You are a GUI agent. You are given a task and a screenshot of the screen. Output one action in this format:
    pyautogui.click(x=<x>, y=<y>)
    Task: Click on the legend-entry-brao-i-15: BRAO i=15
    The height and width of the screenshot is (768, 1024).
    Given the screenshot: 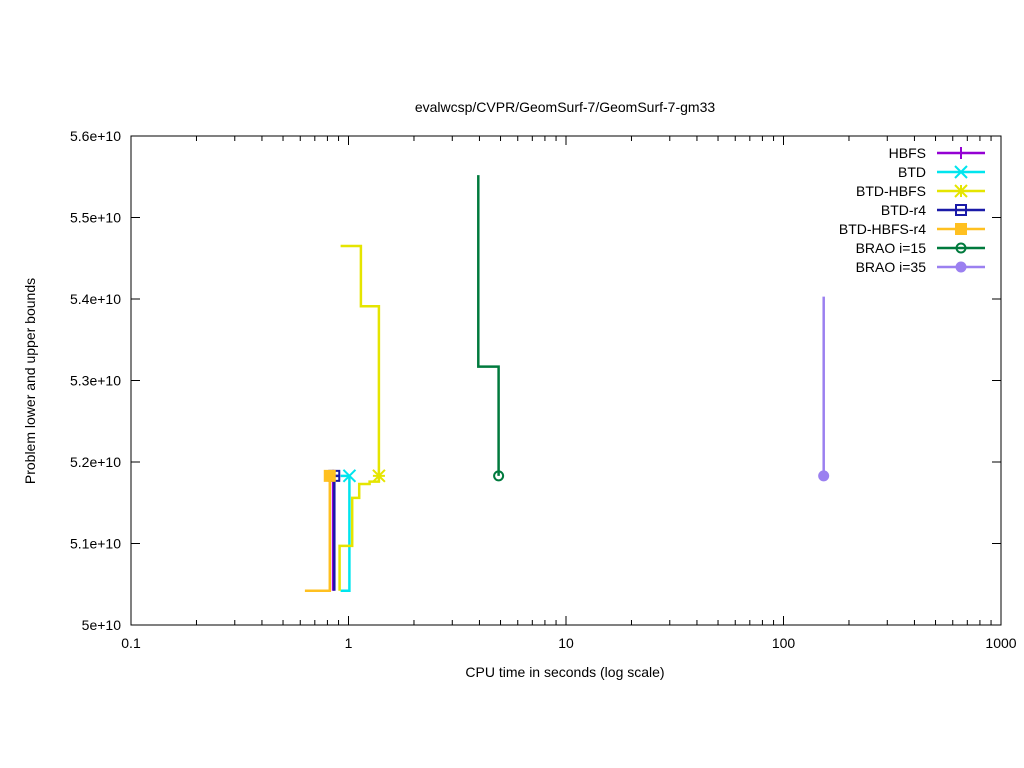 What is the action you would take?
    pyautogui.click(x=920, y=248)
    